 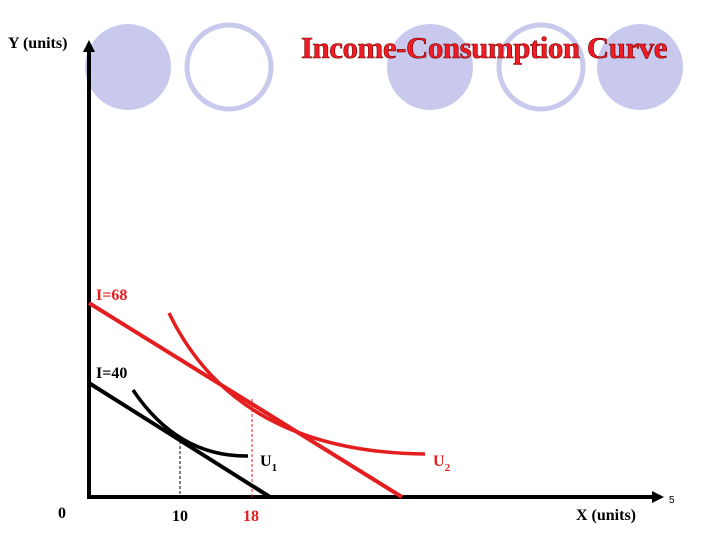 What do you see at coordinates (111, 373) in the screenshot?
I see `budget-label-i40: I=40` at bounding box center [111, 373].